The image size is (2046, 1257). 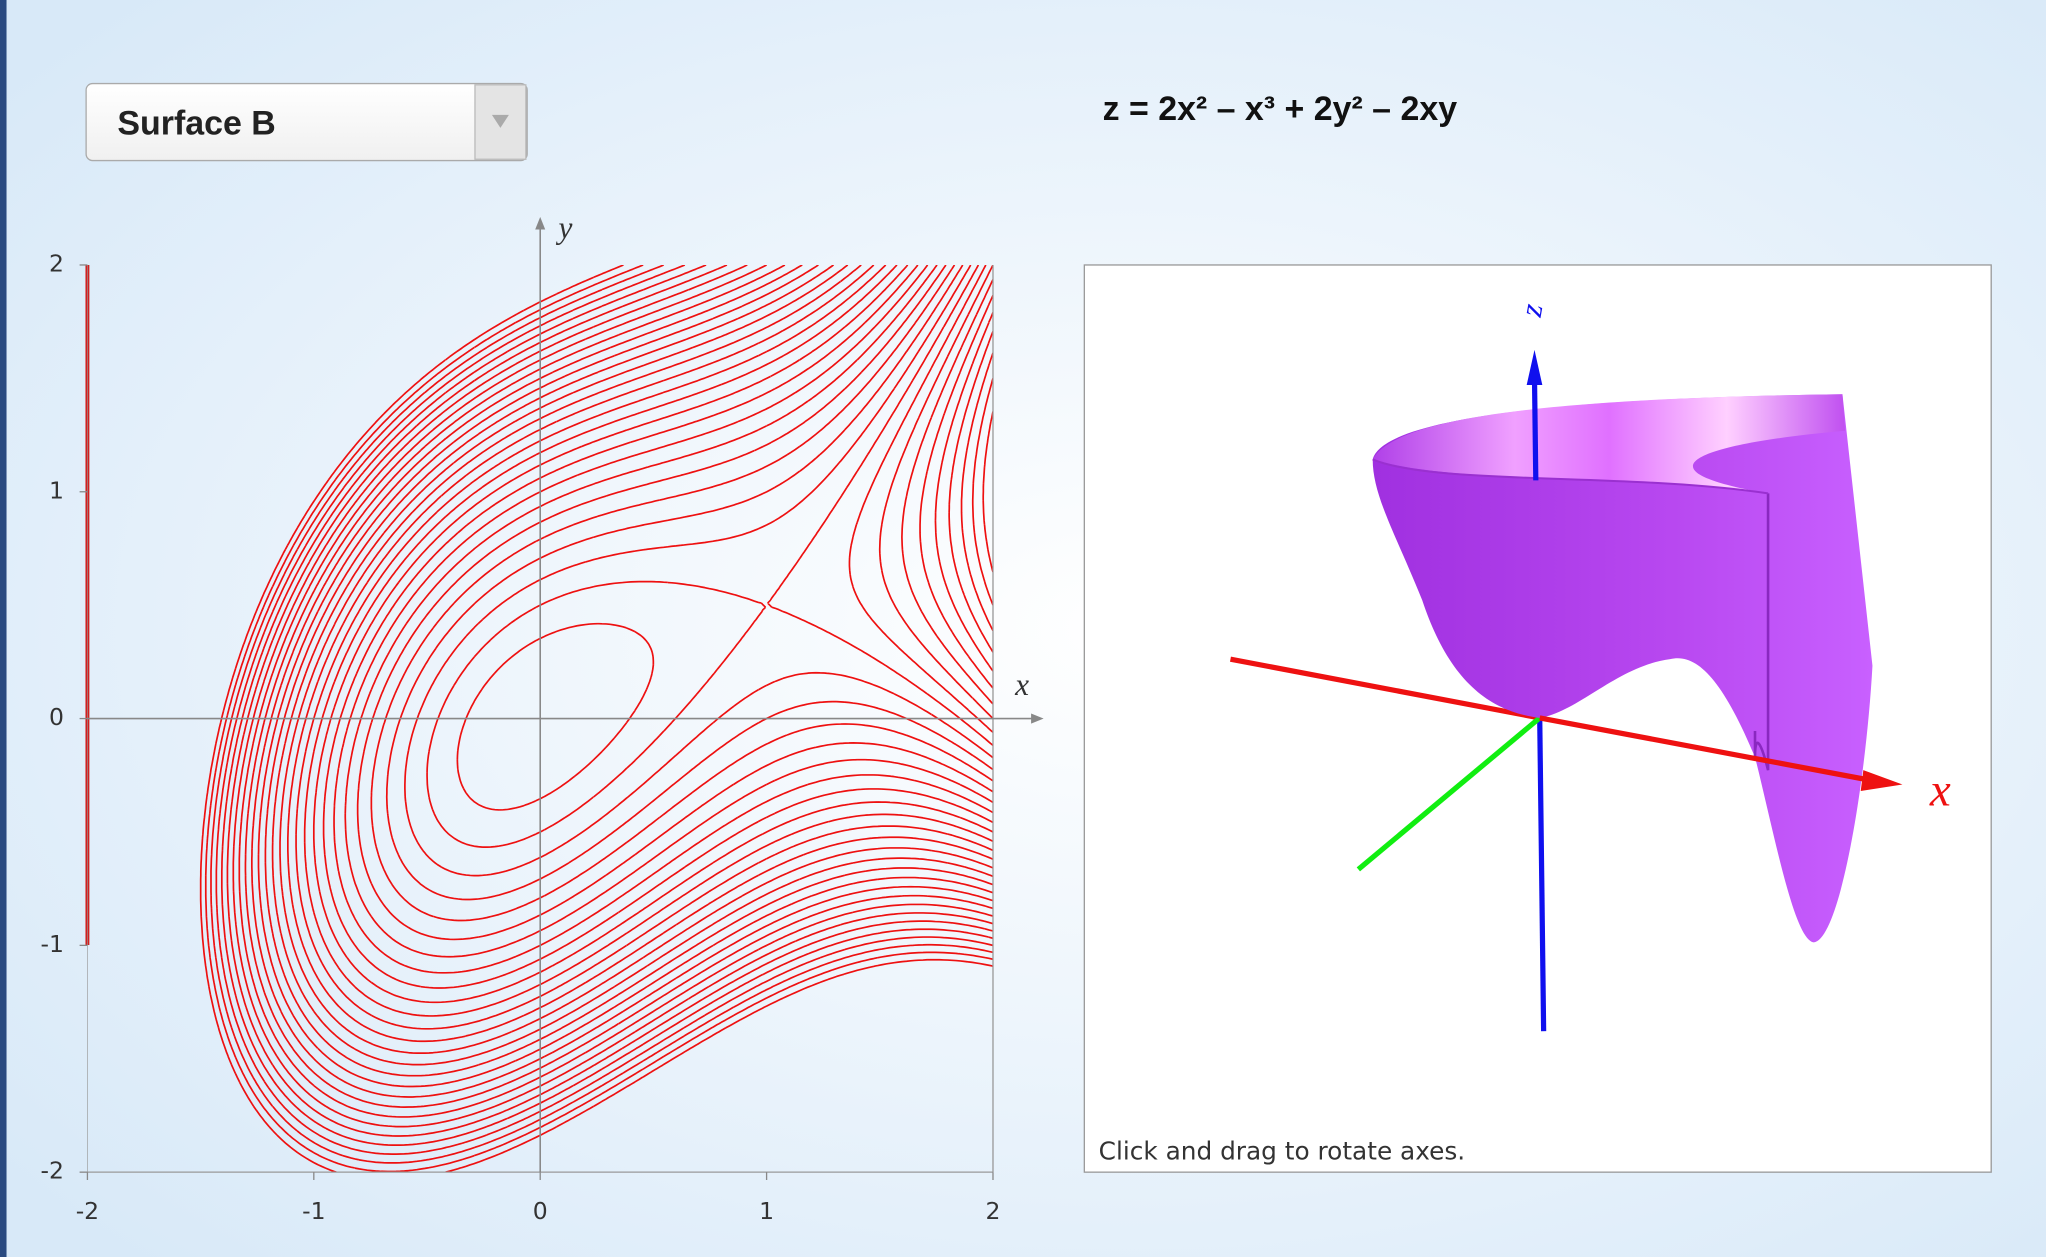 I want to click on dropdown-arrow, so click(x=500, y=121).